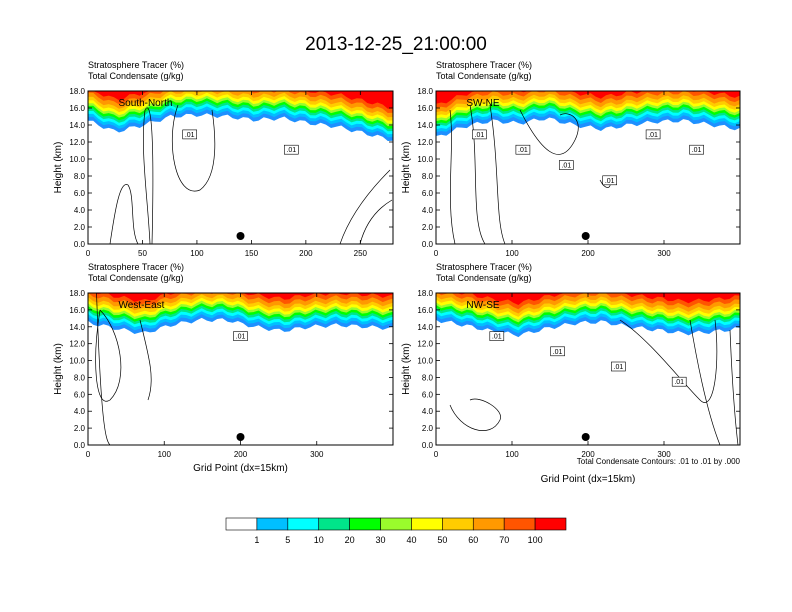  Describe the element at coordinates (240, 167) in the screenshot. I see `plot-area: .01 .01` at that location.